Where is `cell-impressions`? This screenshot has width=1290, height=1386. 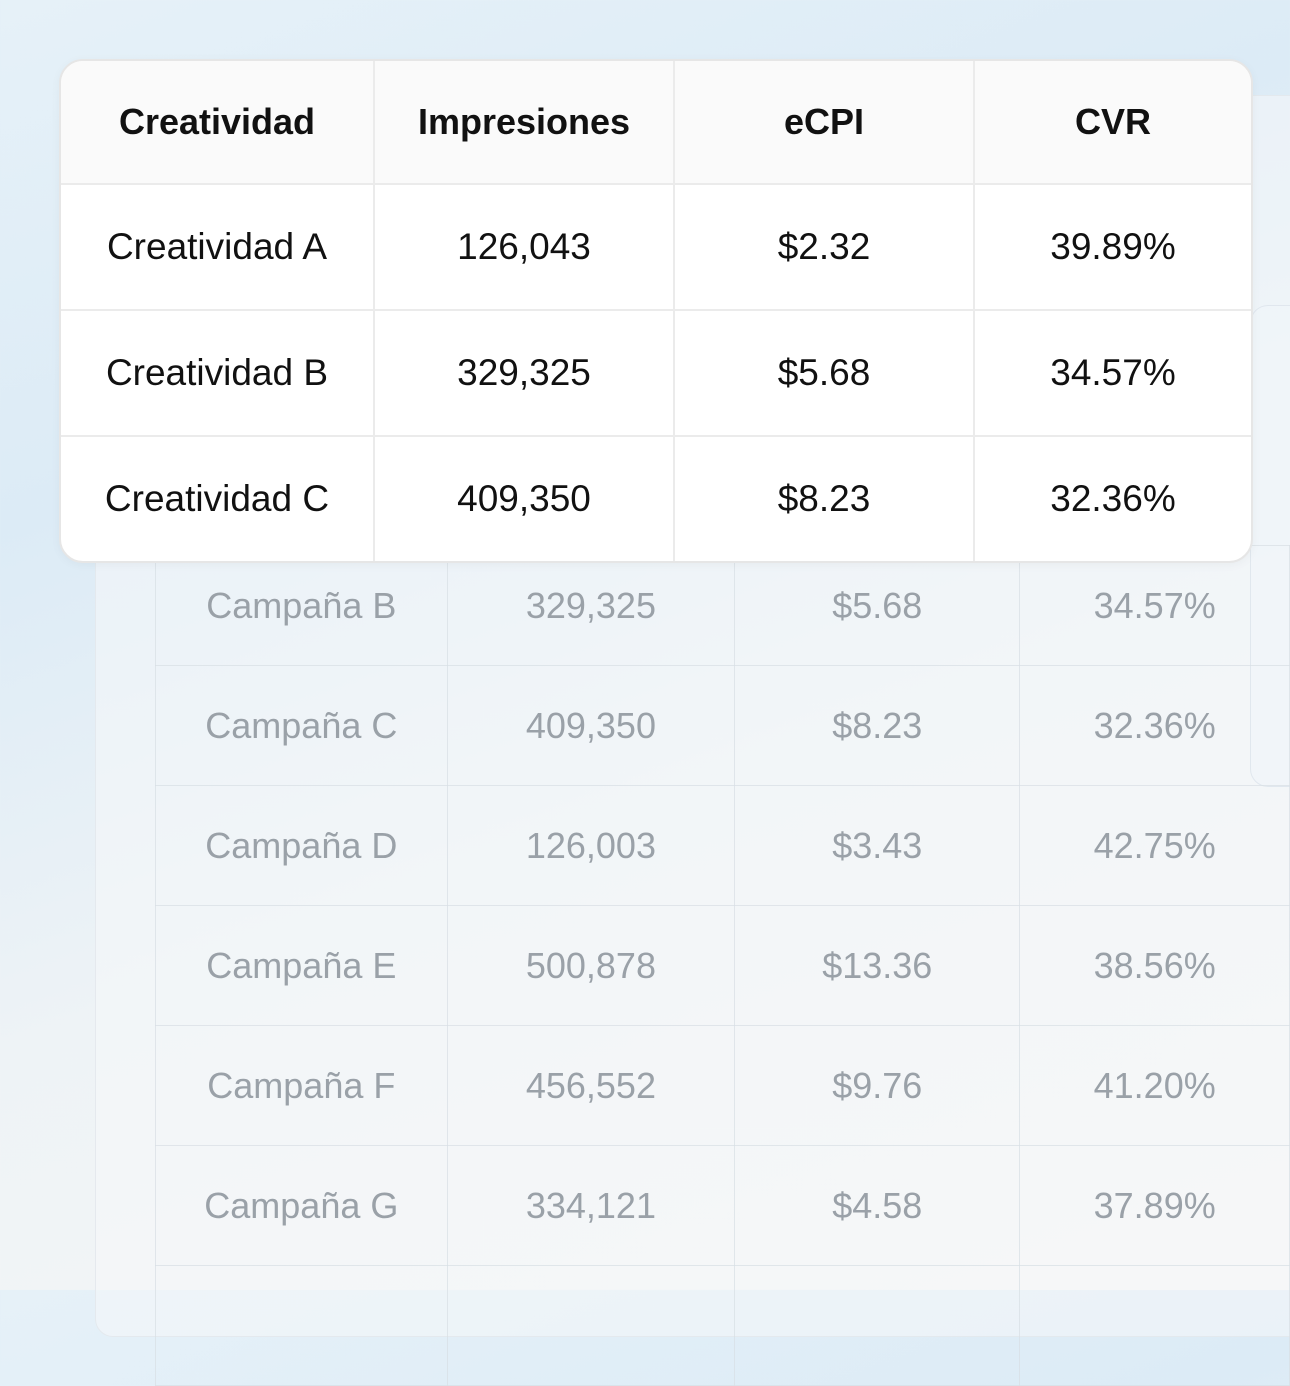 cell-impressions is located at coordinates (591, 1325).